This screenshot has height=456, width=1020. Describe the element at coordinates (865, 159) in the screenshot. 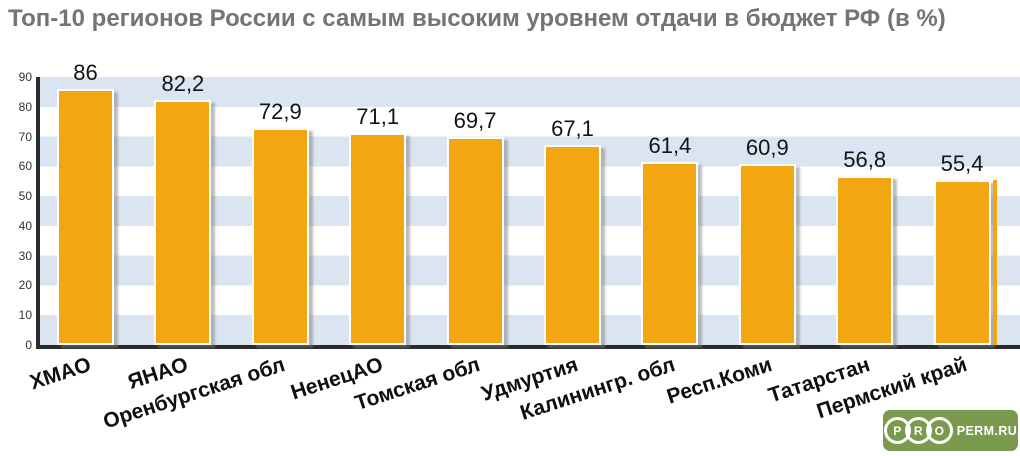

I see `bar-value-label: 56,8` at that location.